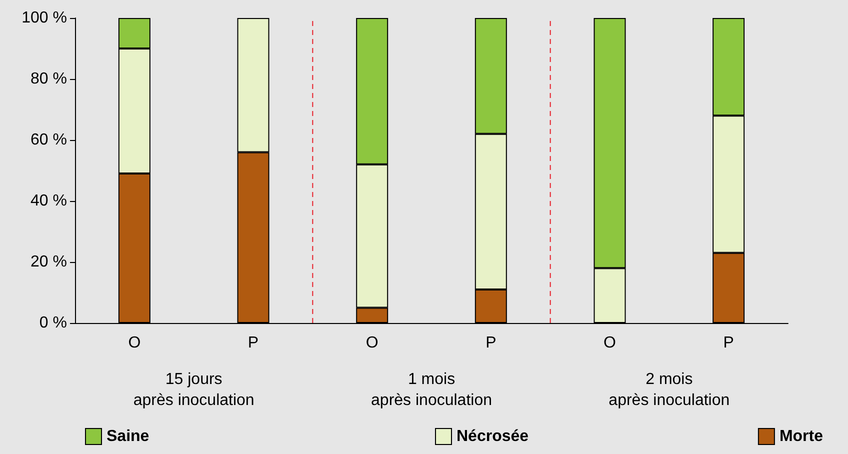  What do you see at coordinates (193, 390) in the screenshot?
I see `text: 15 jours après inoculation` at bounding box center [193, 390].